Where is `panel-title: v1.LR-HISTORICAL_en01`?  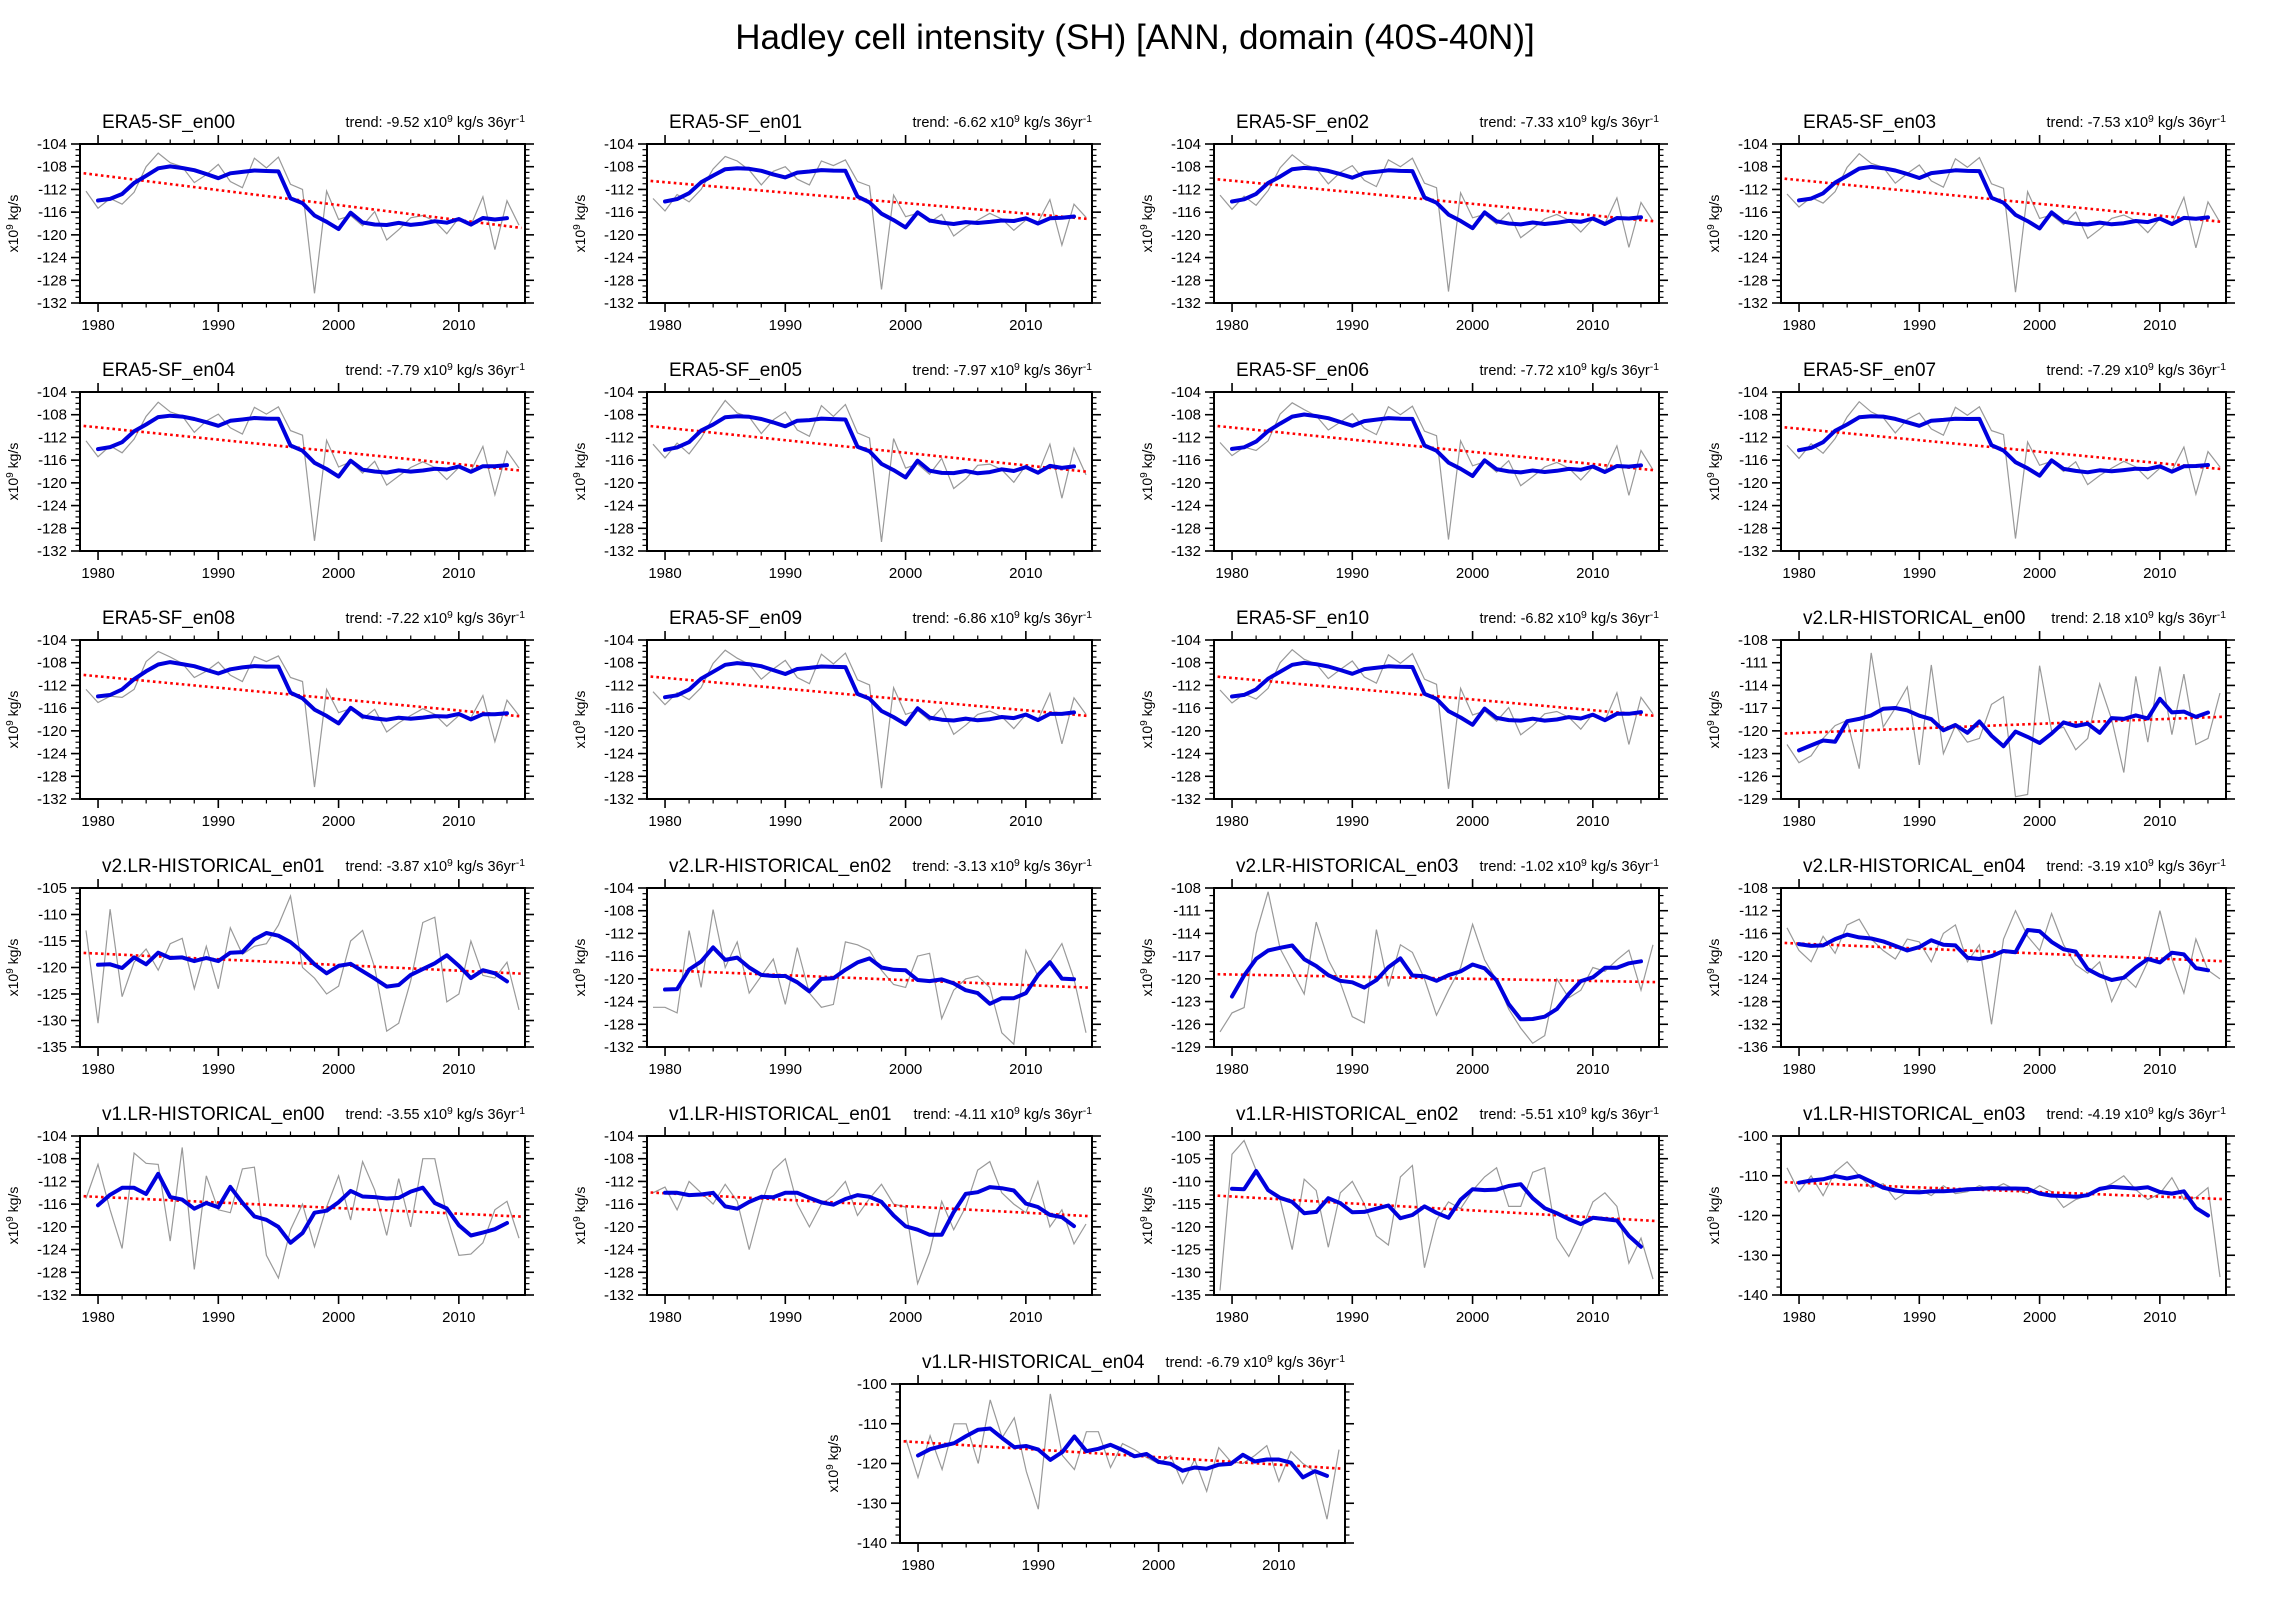
panel-title: v1.LR-HISTORICAL_en01 is located at coordinates (780, 1114).